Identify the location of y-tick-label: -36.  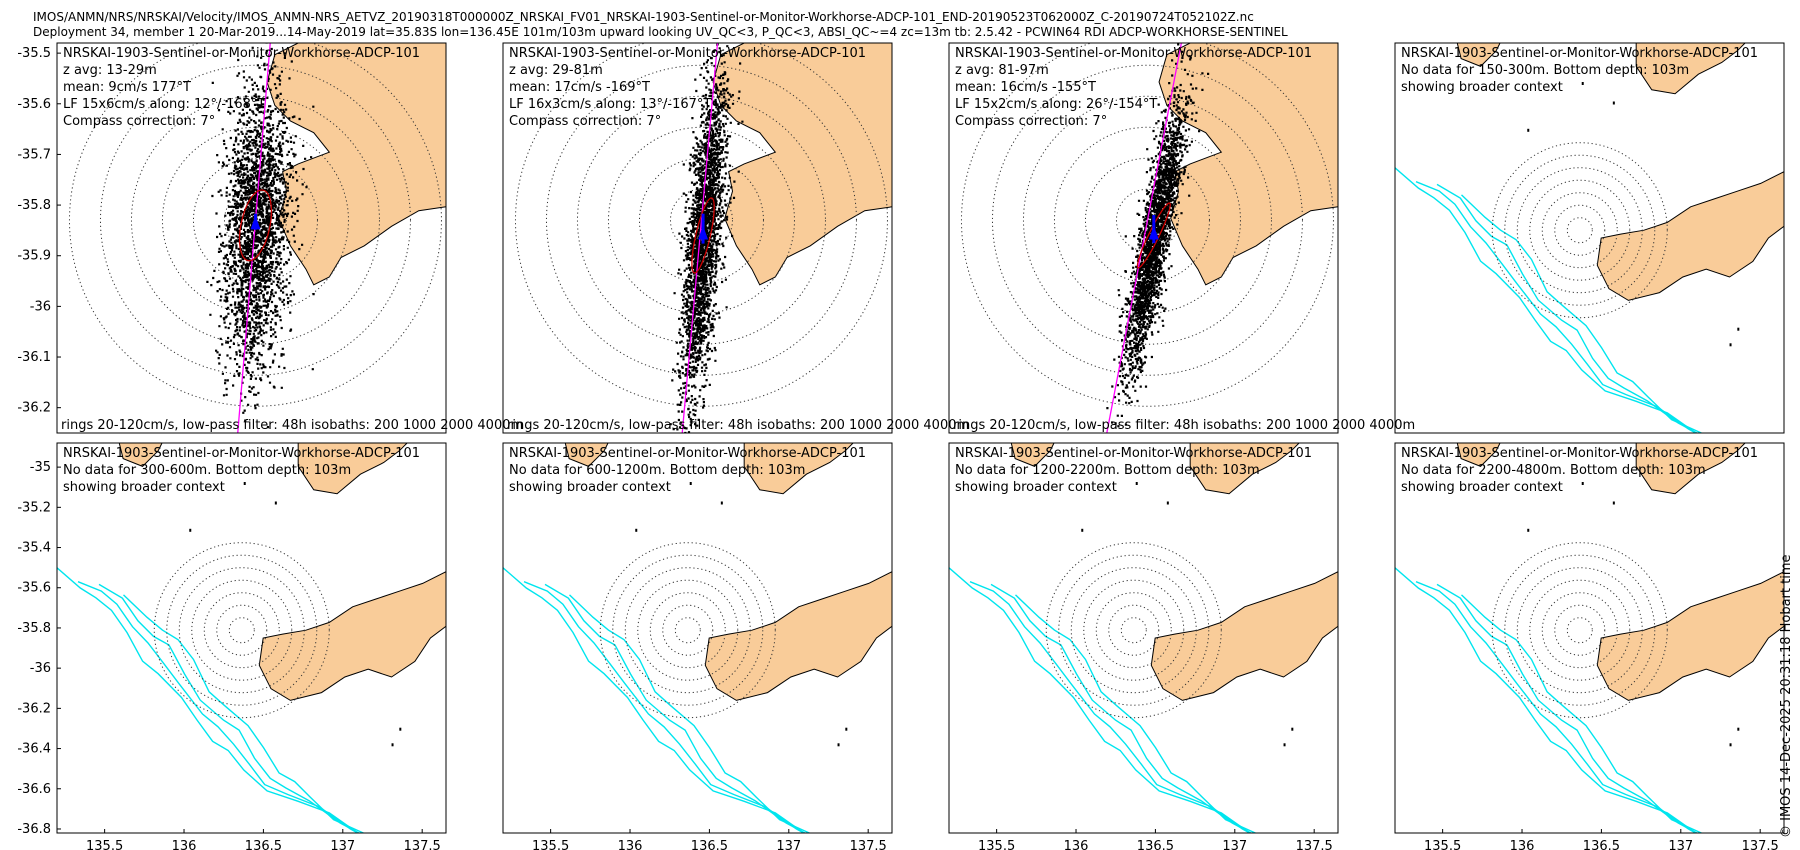
(40, 306).